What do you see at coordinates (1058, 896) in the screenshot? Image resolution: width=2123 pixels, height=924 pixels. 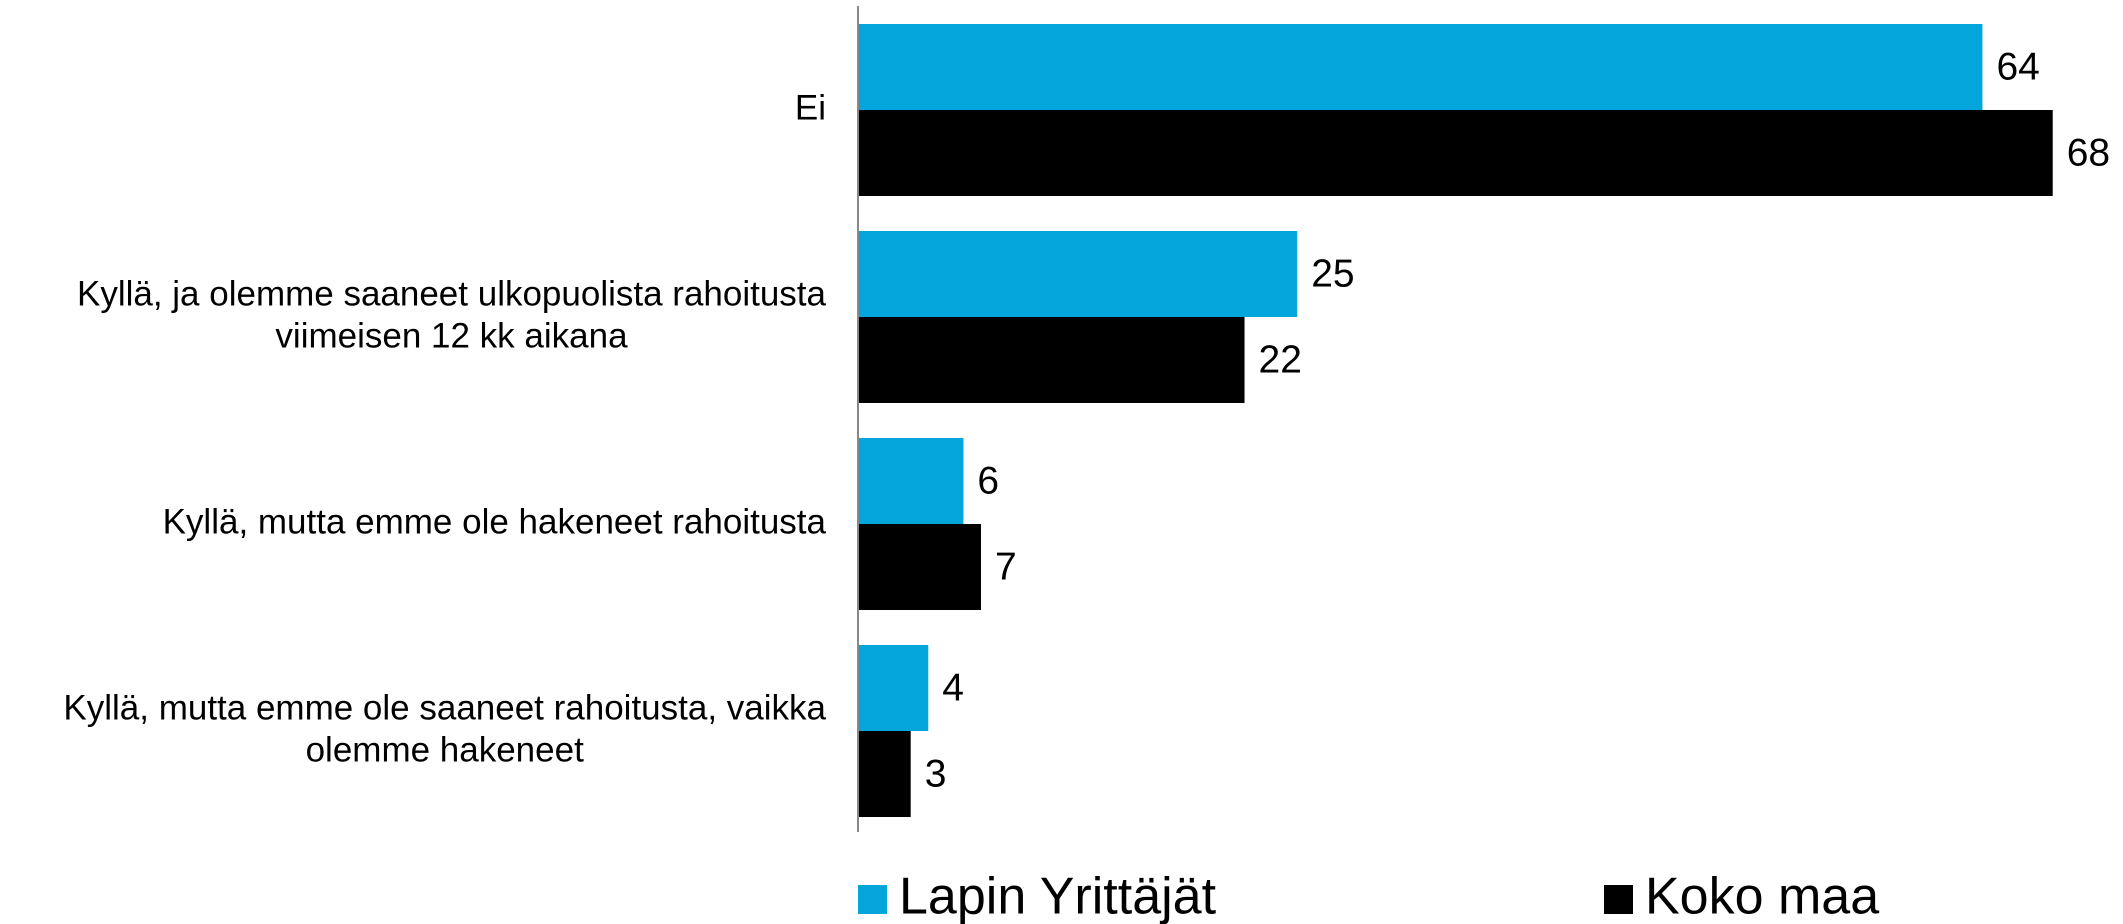 I see `legend-label: Lapin Yrittäjät` at bounding box center [1058, 896].